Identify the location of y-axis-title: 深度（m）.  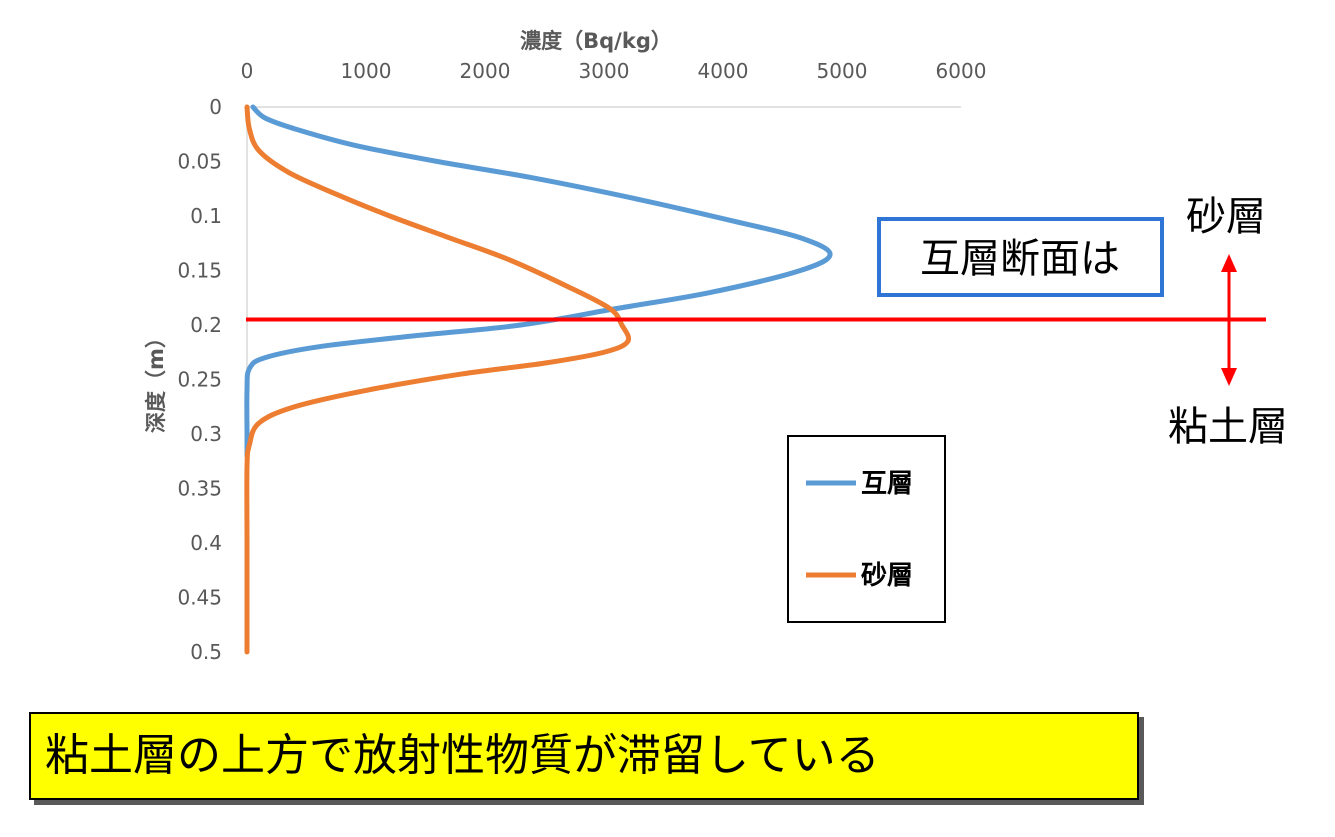
(156, 380).